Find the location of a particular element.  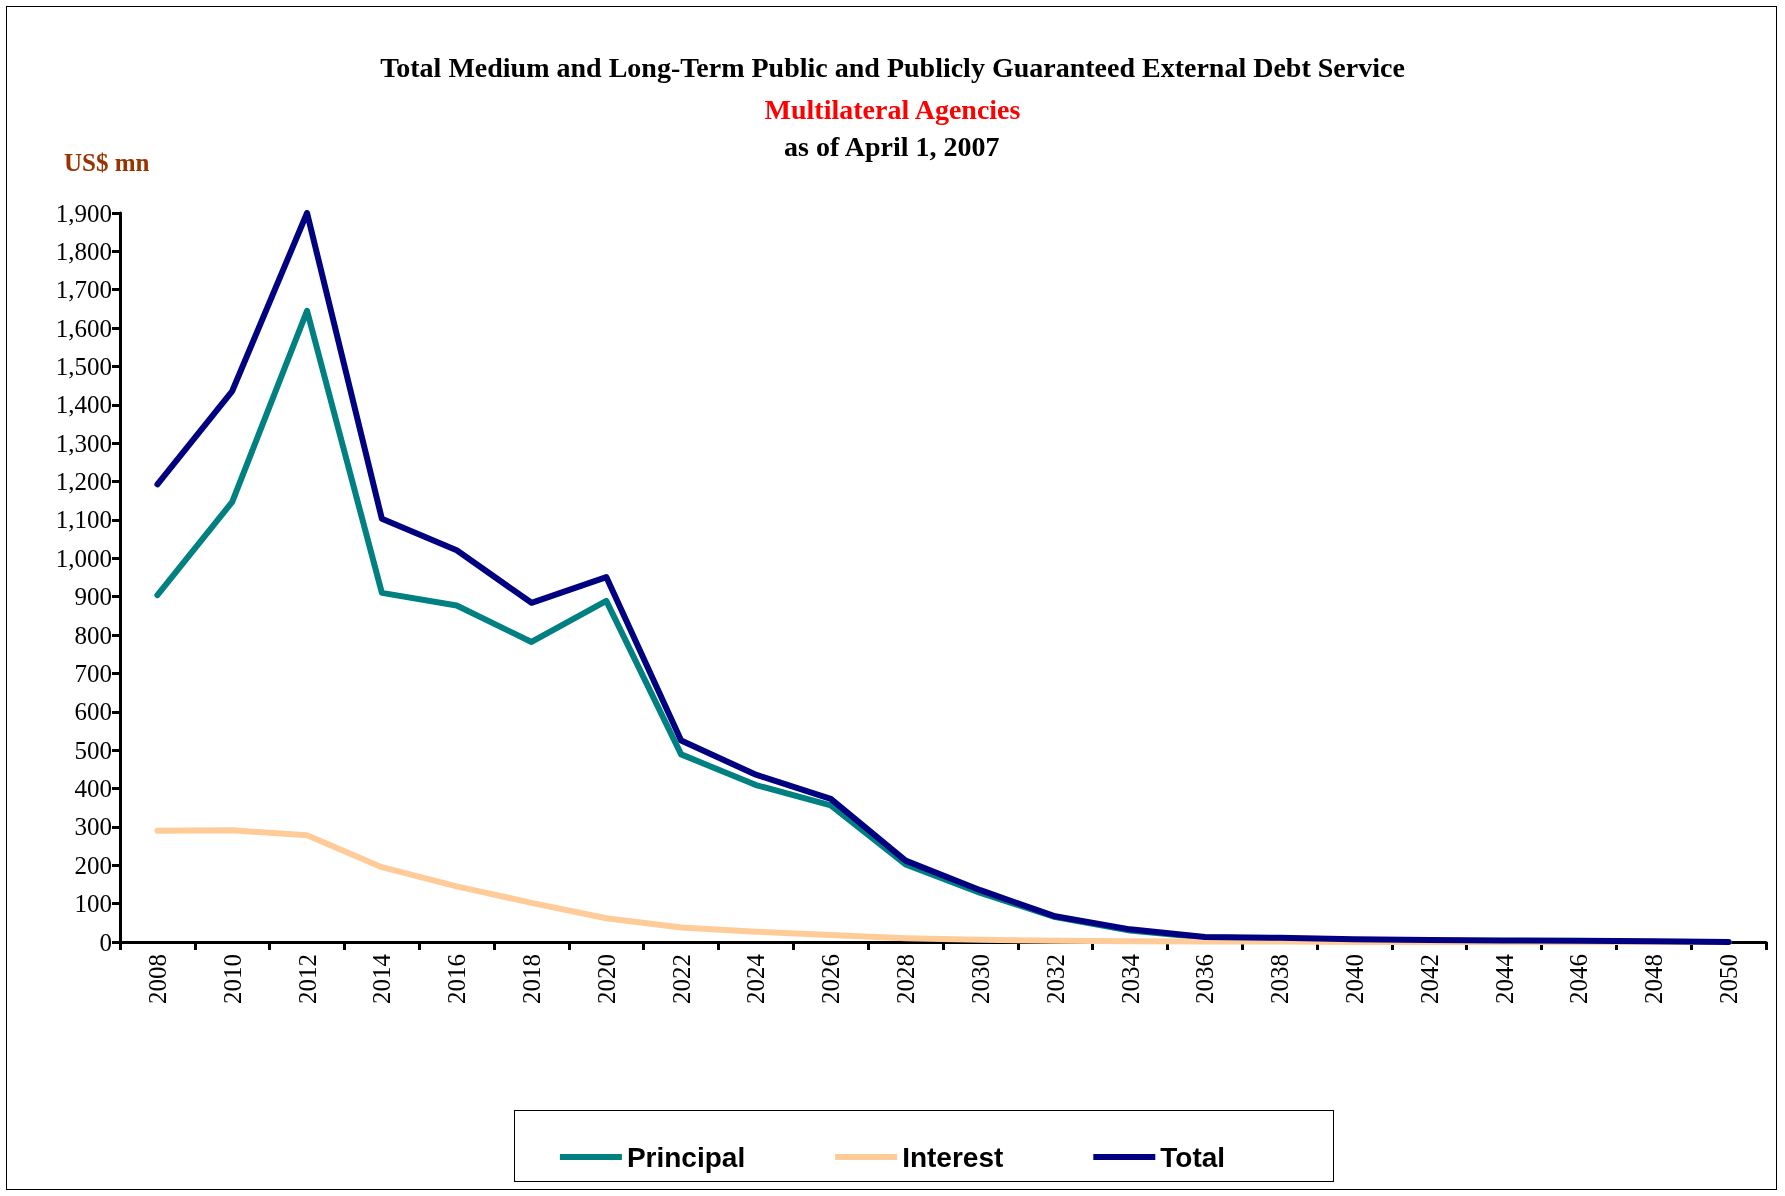

x-tick-label: 2020 is located at coordinates (606, 979).